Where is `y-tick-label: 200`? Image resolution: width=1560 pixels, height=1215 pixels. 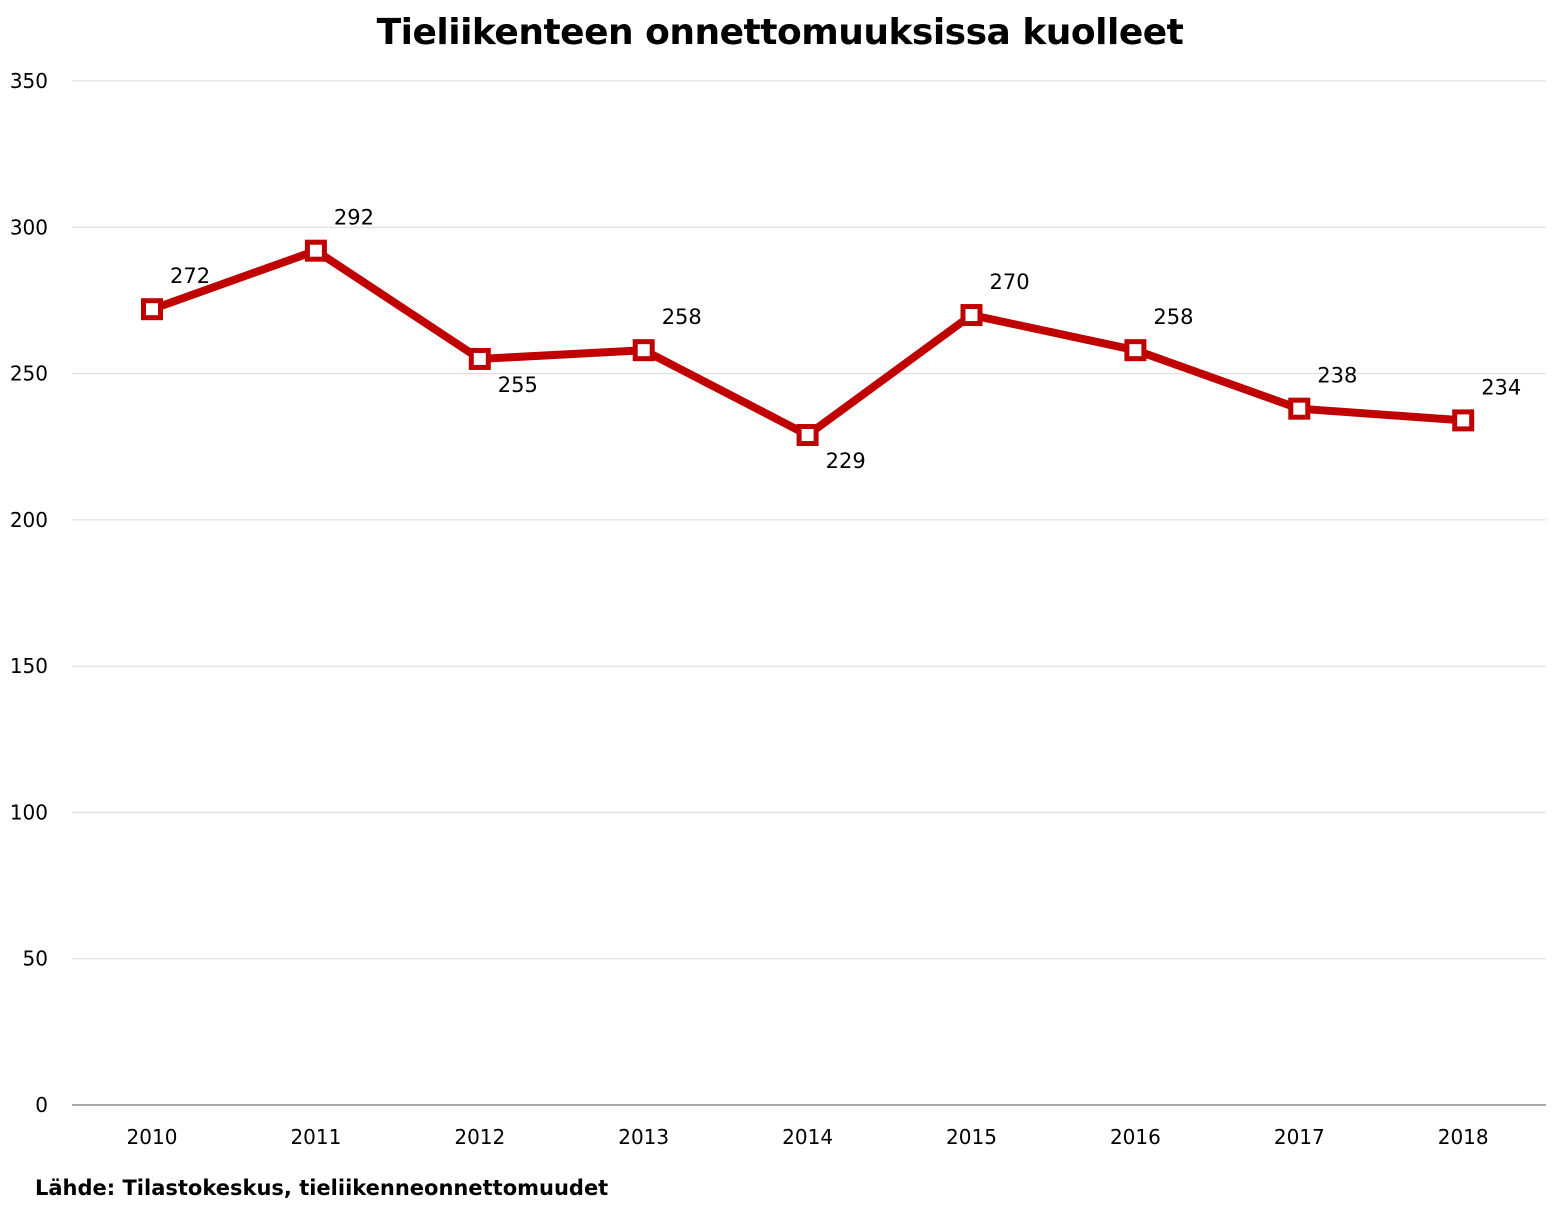
y-tick-label: 200 is located at coordinates (29, 520).